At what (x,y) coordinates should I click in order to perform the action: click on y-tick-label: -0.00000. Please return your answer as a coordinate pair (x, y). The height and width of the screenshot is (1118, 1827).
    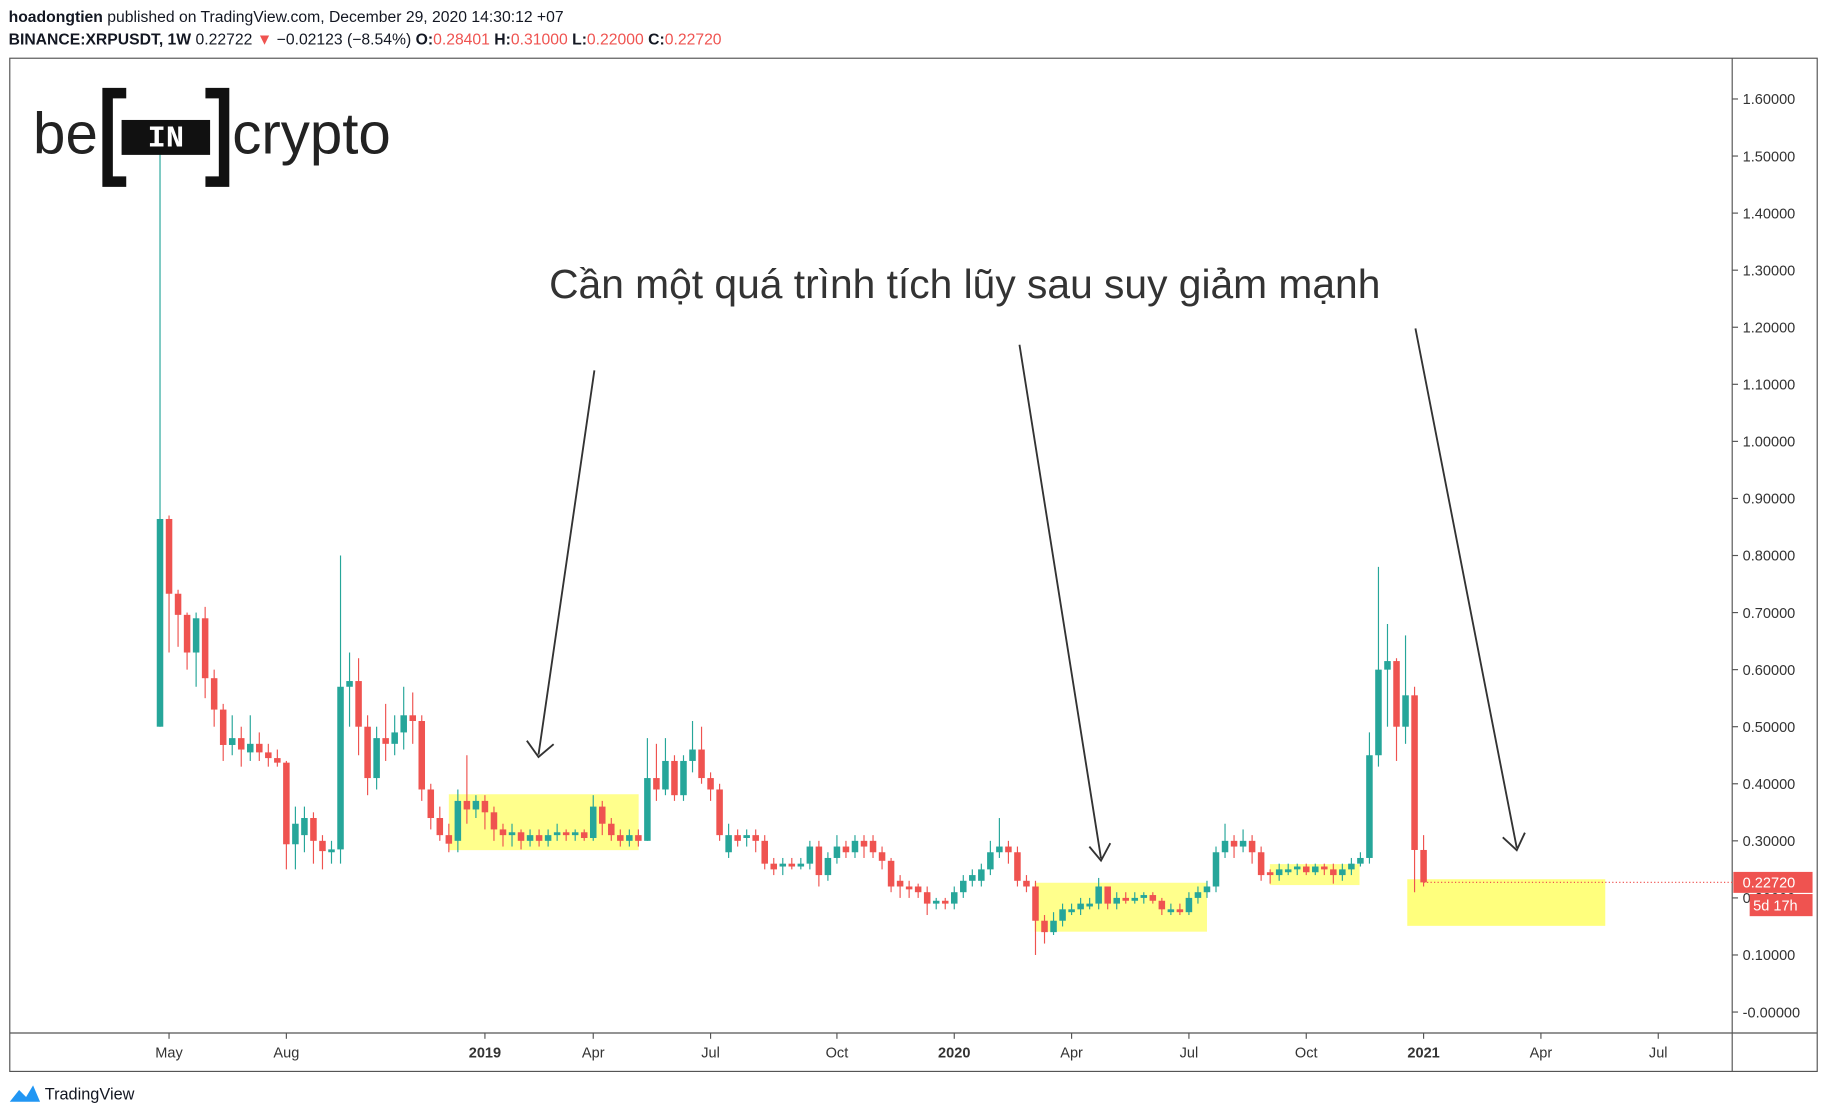
    Looking at the image, I should click on (1771, 1013).